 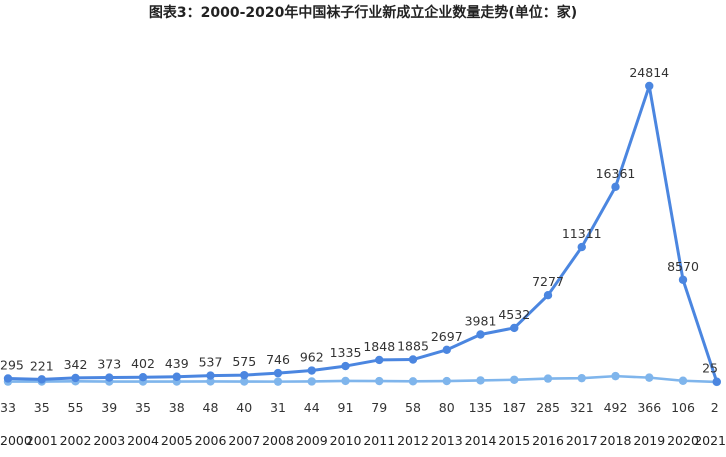 What do you see at coordinates (447, 336) in the screenshot?
I see `series-1-data-label: 2697` at bounding box center [447, 336].